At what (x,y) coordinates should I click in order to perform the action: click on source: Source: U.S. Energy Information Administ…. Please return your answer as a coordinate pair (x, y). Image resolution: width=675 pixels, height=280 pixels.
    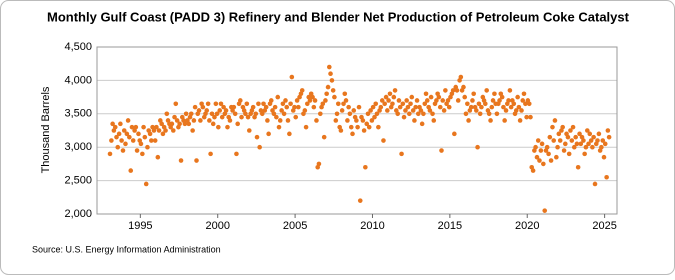
    Looking at the image, I should click on (126, 249).